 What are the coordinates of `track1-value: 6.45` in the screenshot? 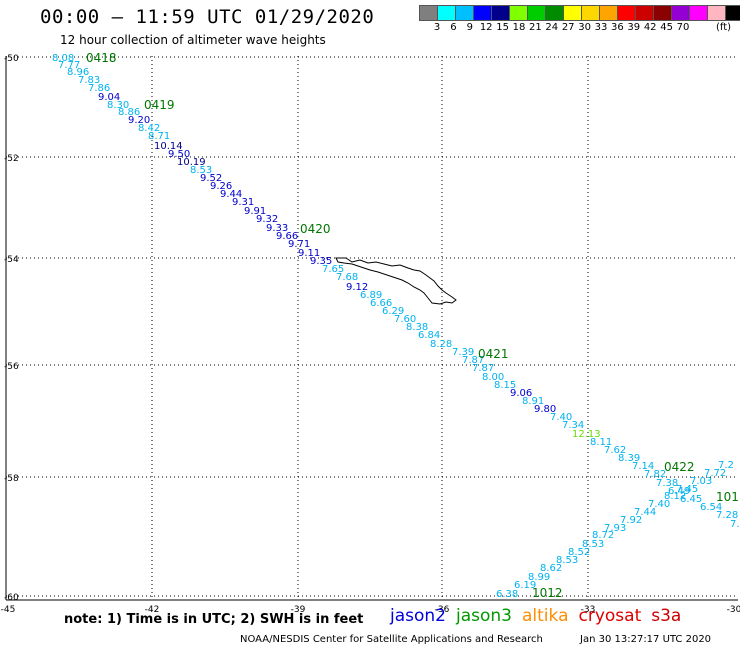 It's located at (691, 499).